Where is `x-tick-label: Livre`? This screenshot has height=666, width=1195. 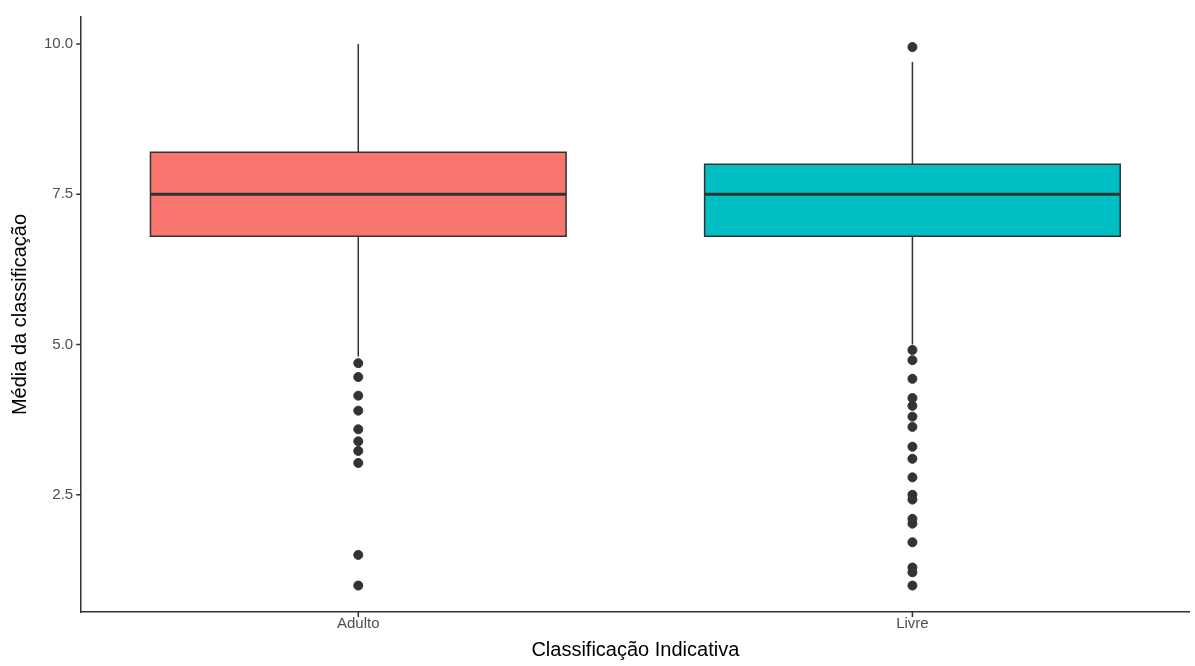
x-tick-label: Livre is located at coordinates (912, 623).